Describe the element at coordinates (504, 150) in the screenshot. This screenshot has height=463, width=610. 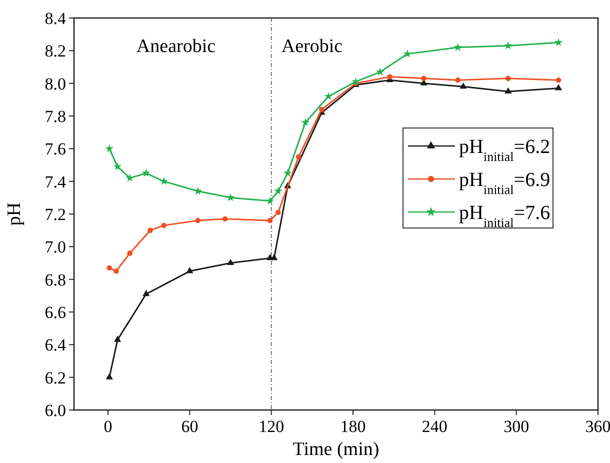
I see `legend-label: pH$_{initial}$=6.2` at that location.